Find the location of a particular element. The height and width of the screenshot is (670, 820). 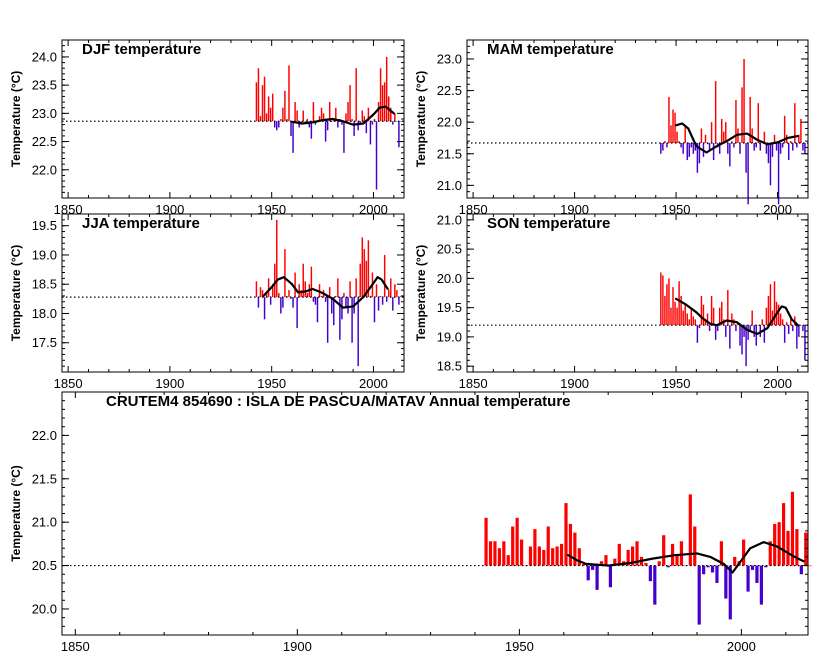

y-tick-label: 19.5 is located at coordinates (44, 225).